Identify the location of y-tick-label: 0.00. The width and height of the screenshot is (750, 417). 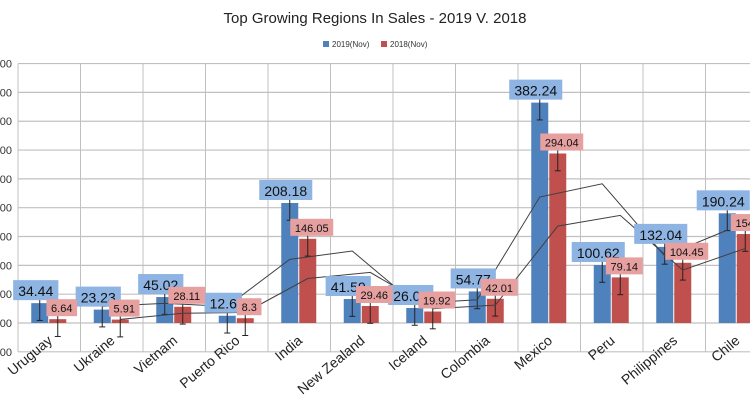
(6, 324).